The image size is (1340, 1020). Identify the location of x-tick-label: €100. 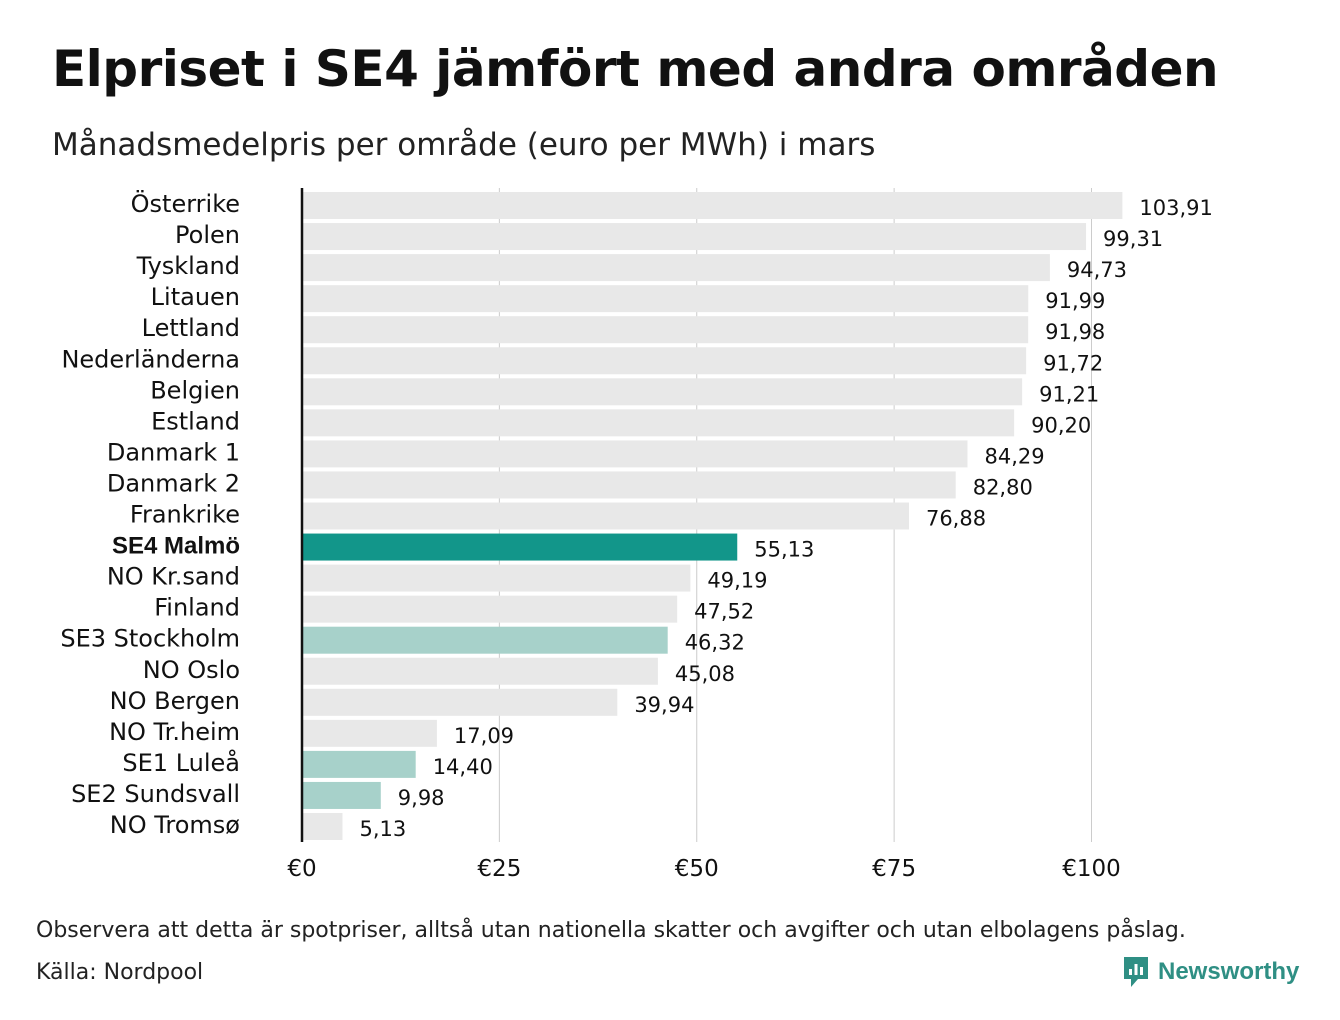
(1091, 869).